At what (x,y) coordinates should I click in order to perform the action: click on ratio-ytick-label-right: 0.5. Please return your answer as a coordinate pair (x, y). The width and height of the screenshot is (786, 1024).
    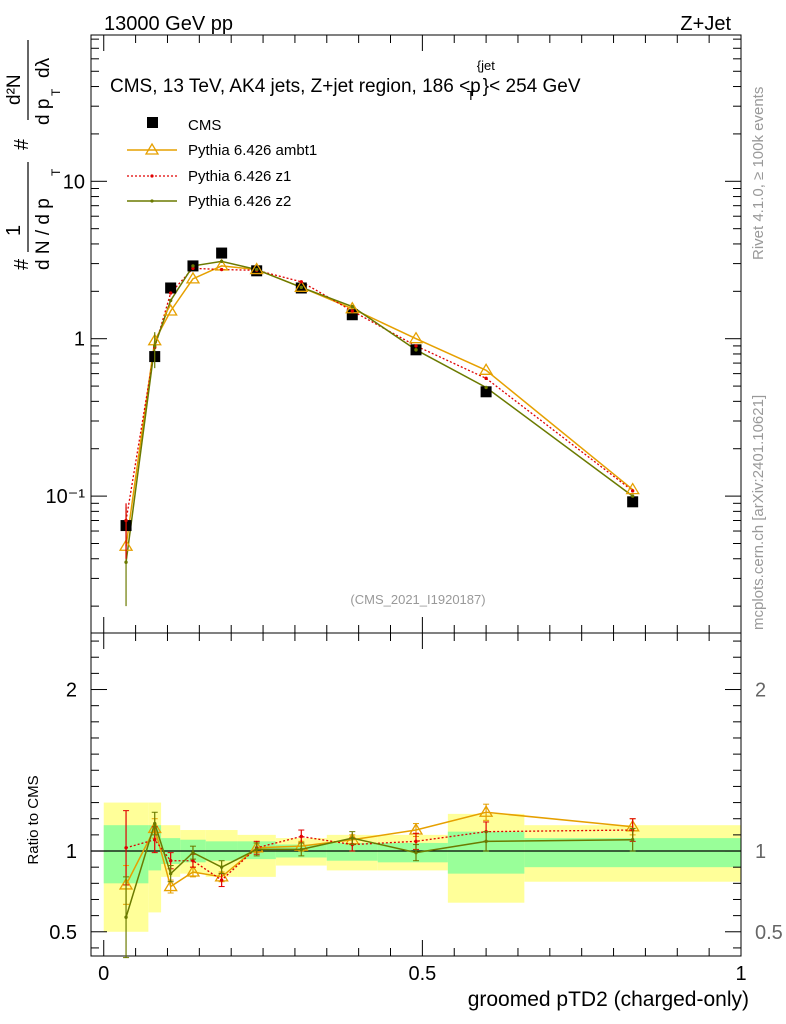
    Looking at the image, I should click on (769, 933).